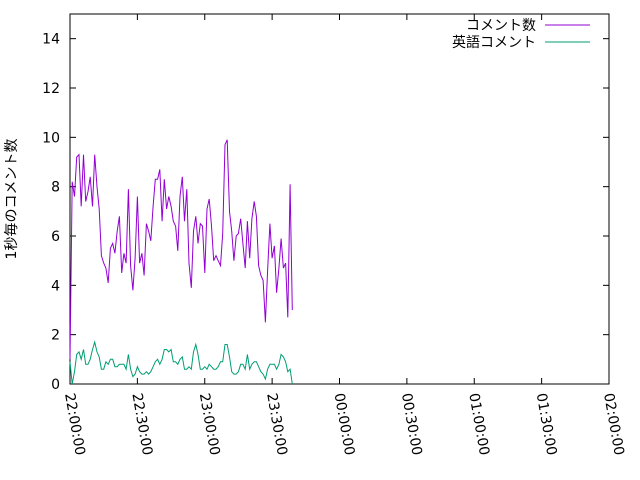 This screenshot has height=480, width=640. What do you see at coordinates (74, 424) in the screenshot?
I see `x-tick-label-0: 22:00:00` at bounding box center [74, 424].